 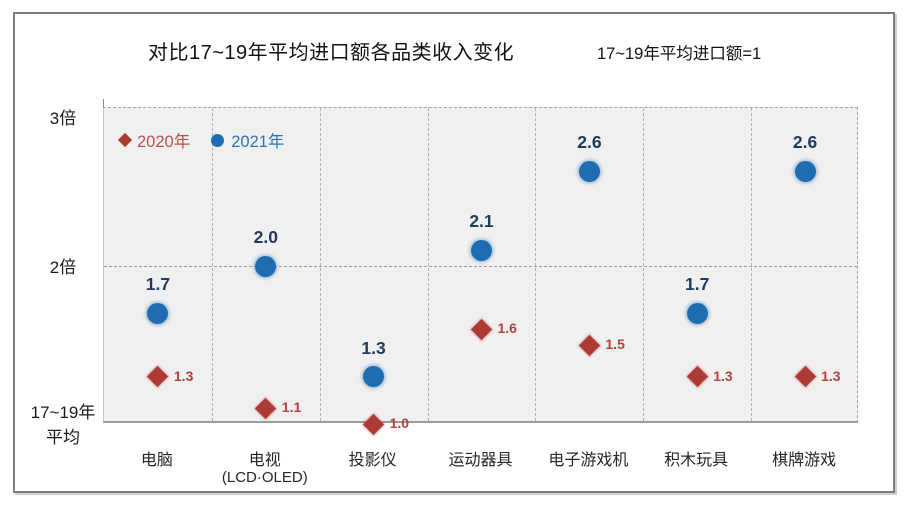 I want to click on data-value-label: 2.1, so click(x=481, y=221).